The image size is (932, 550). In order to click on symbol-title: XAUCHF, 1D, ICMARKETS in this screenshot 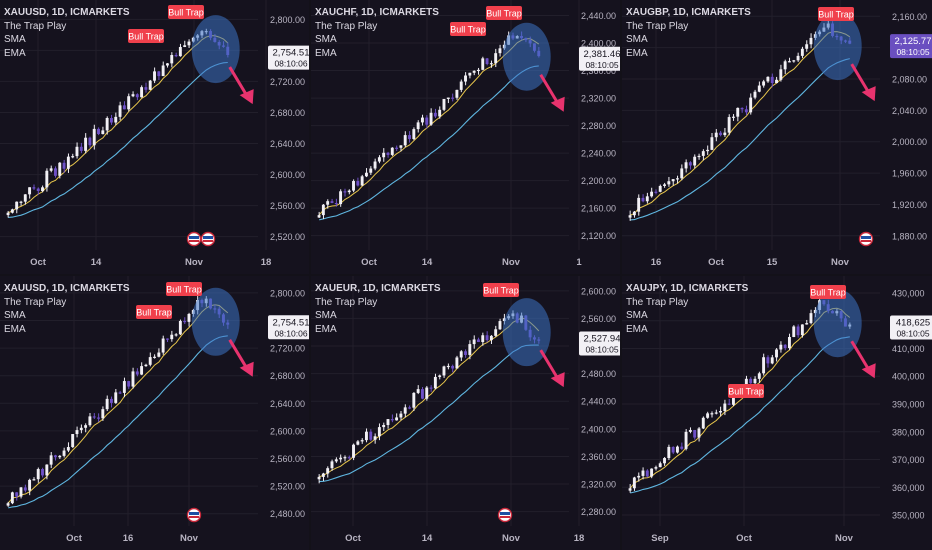, I will do `click(377, 12)`.